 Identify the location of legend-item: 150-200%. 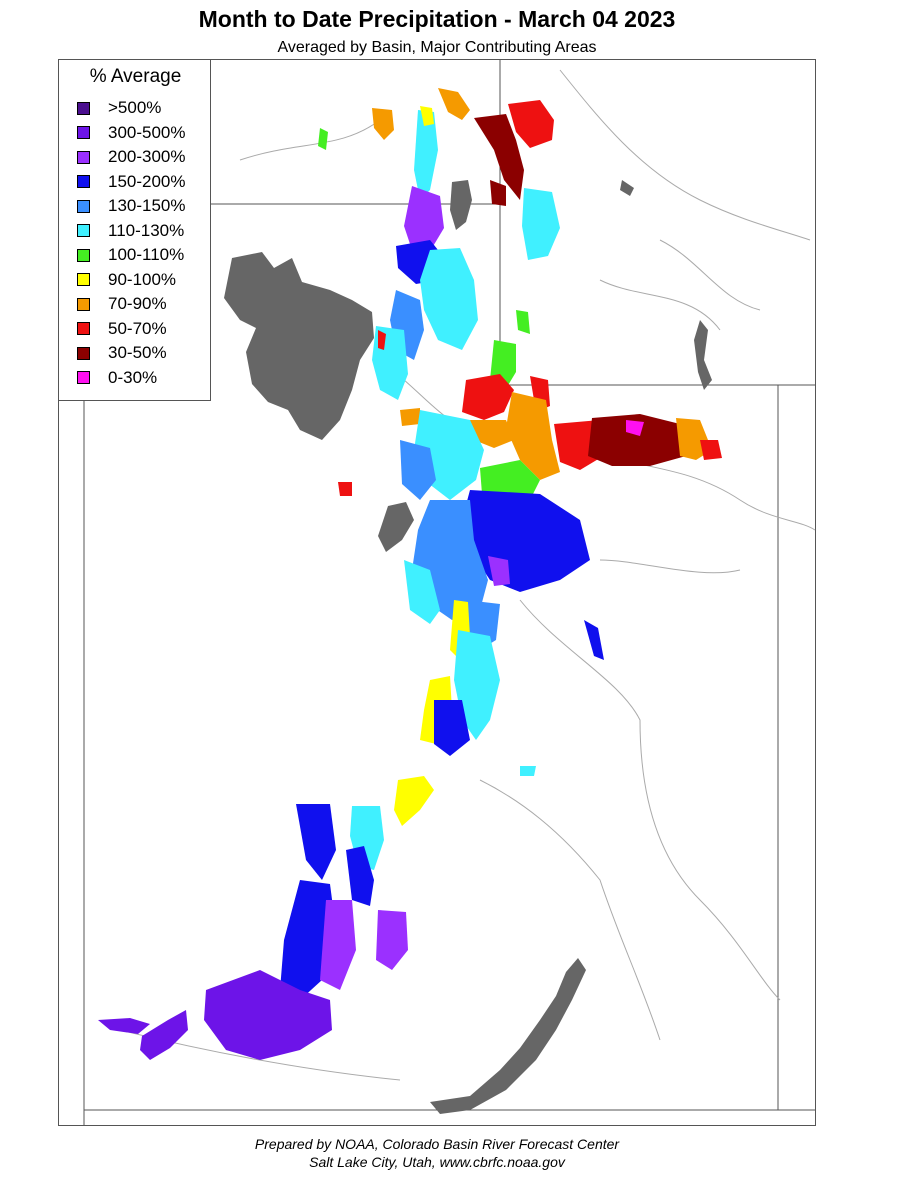
(131, 182).